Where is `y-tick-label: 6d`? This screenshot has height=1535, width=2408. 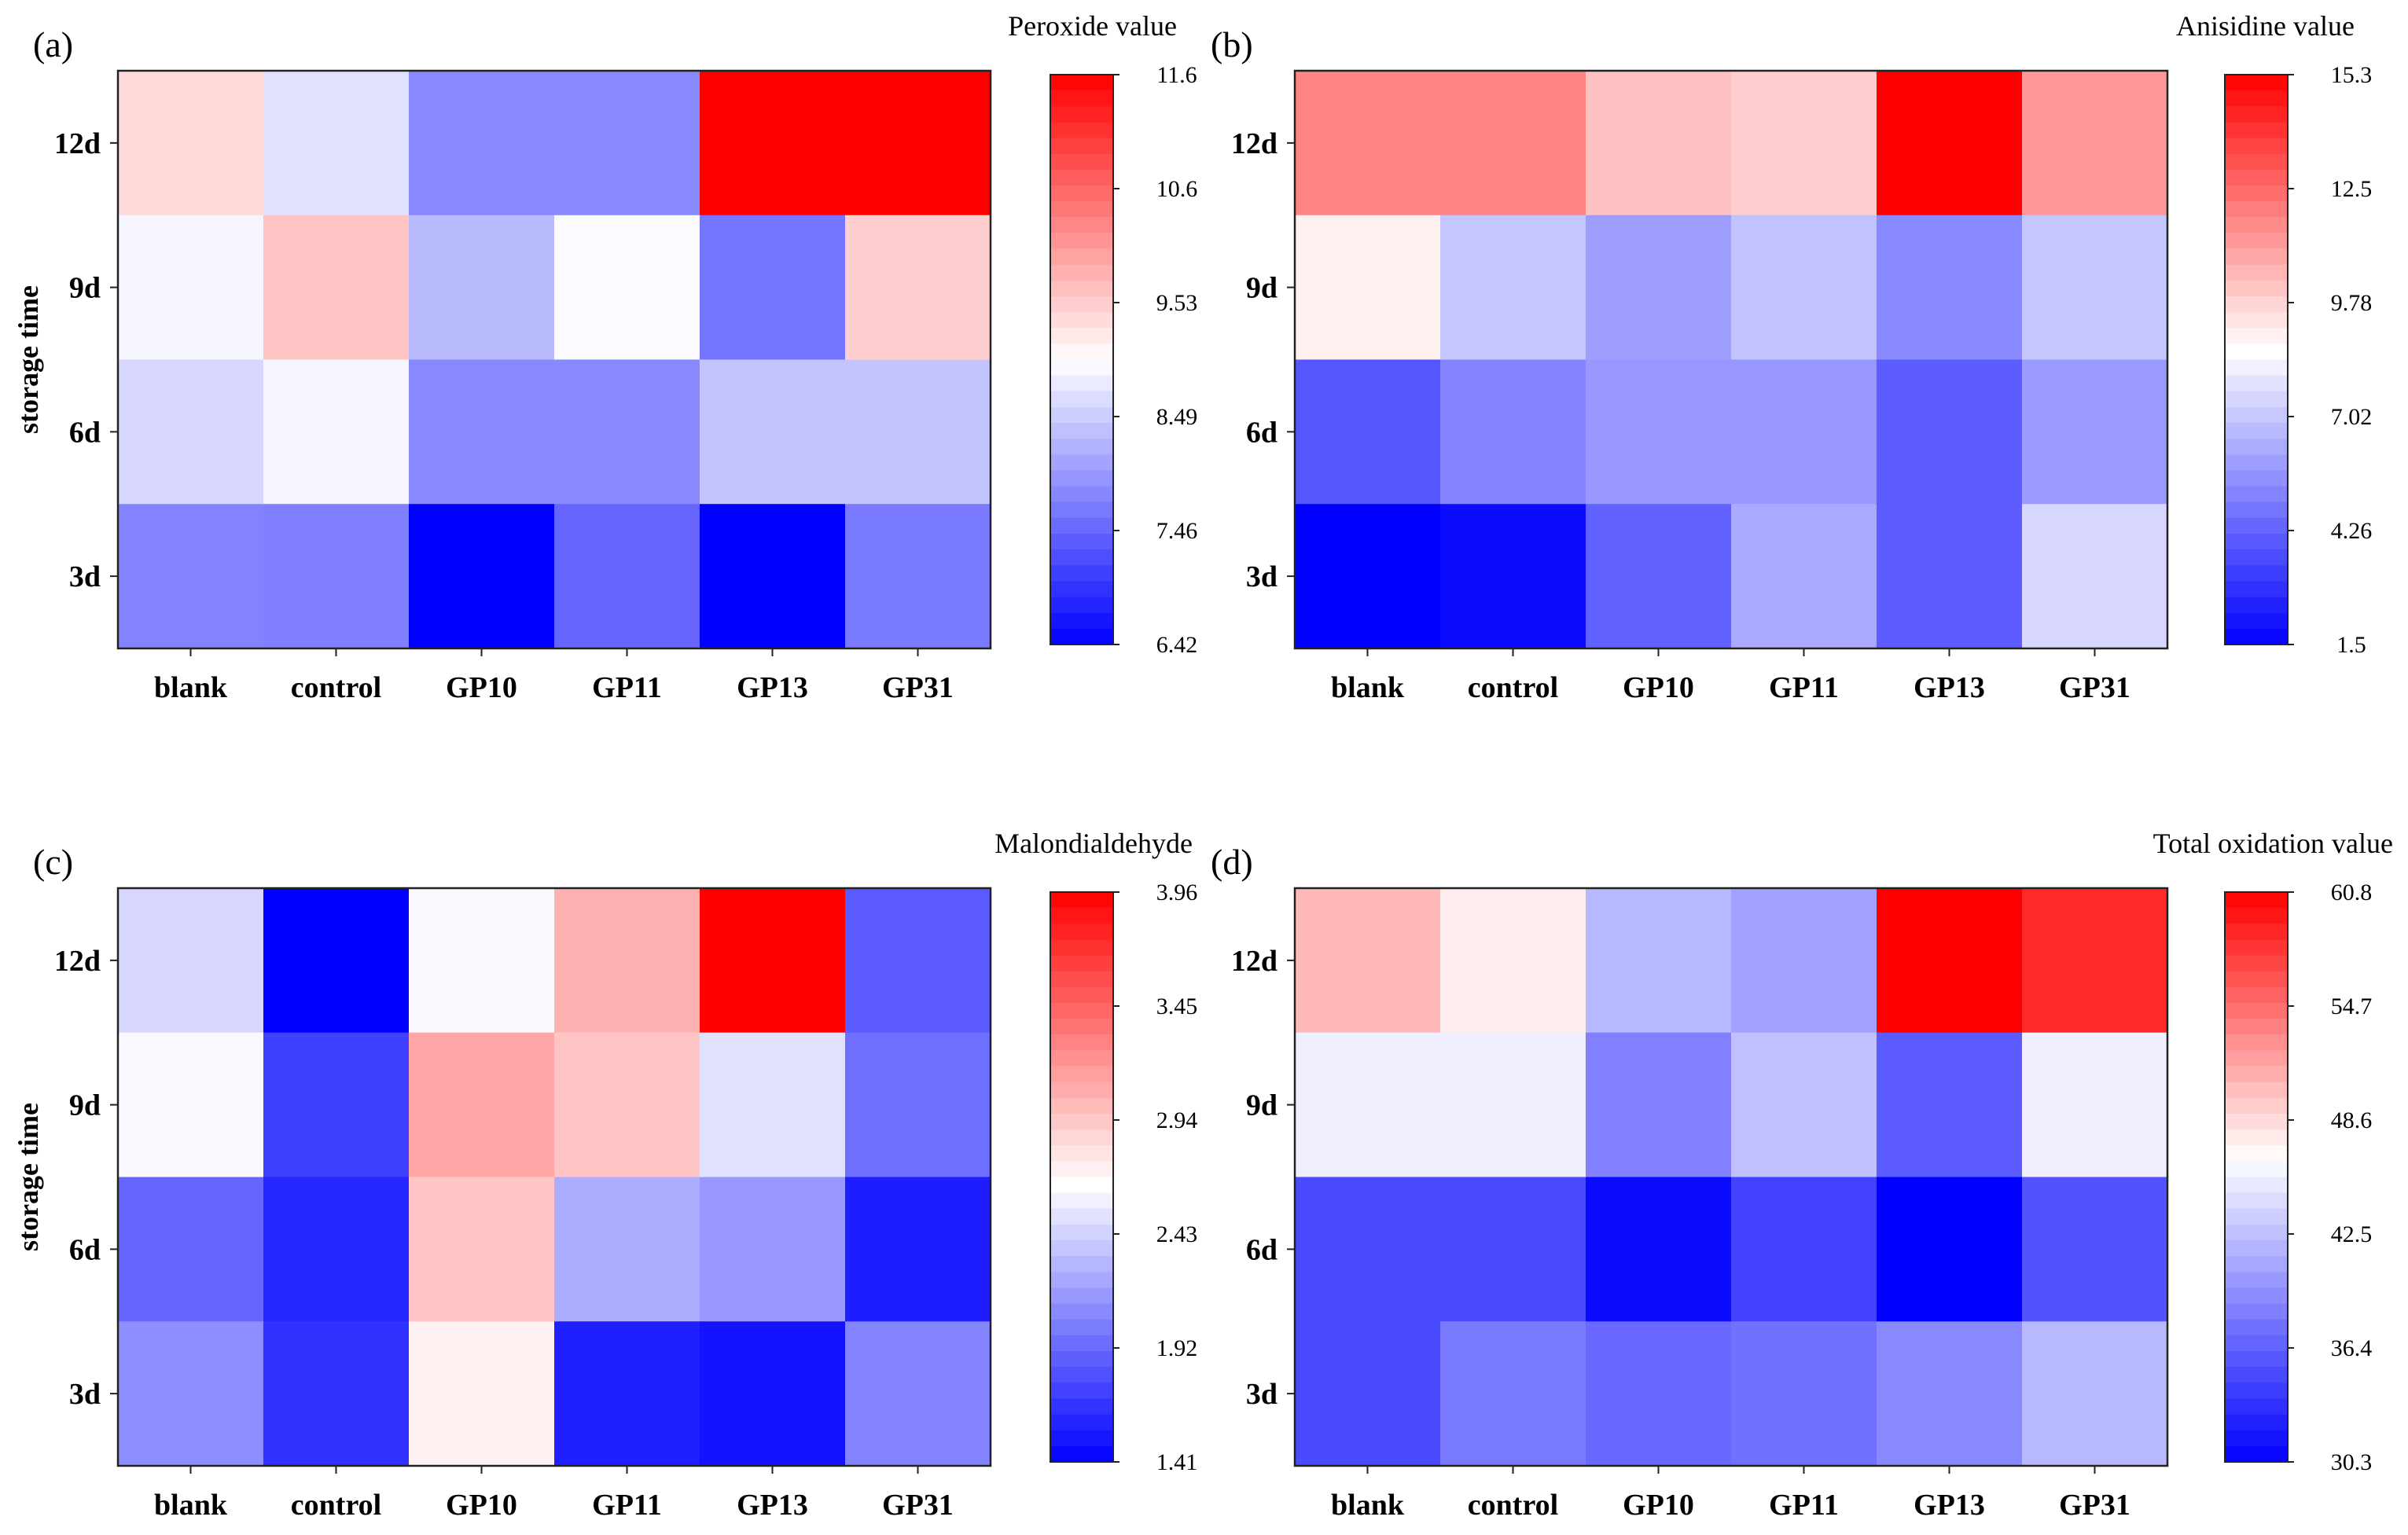
y-tick-label: 6d is located at coordinates (1262, 432).